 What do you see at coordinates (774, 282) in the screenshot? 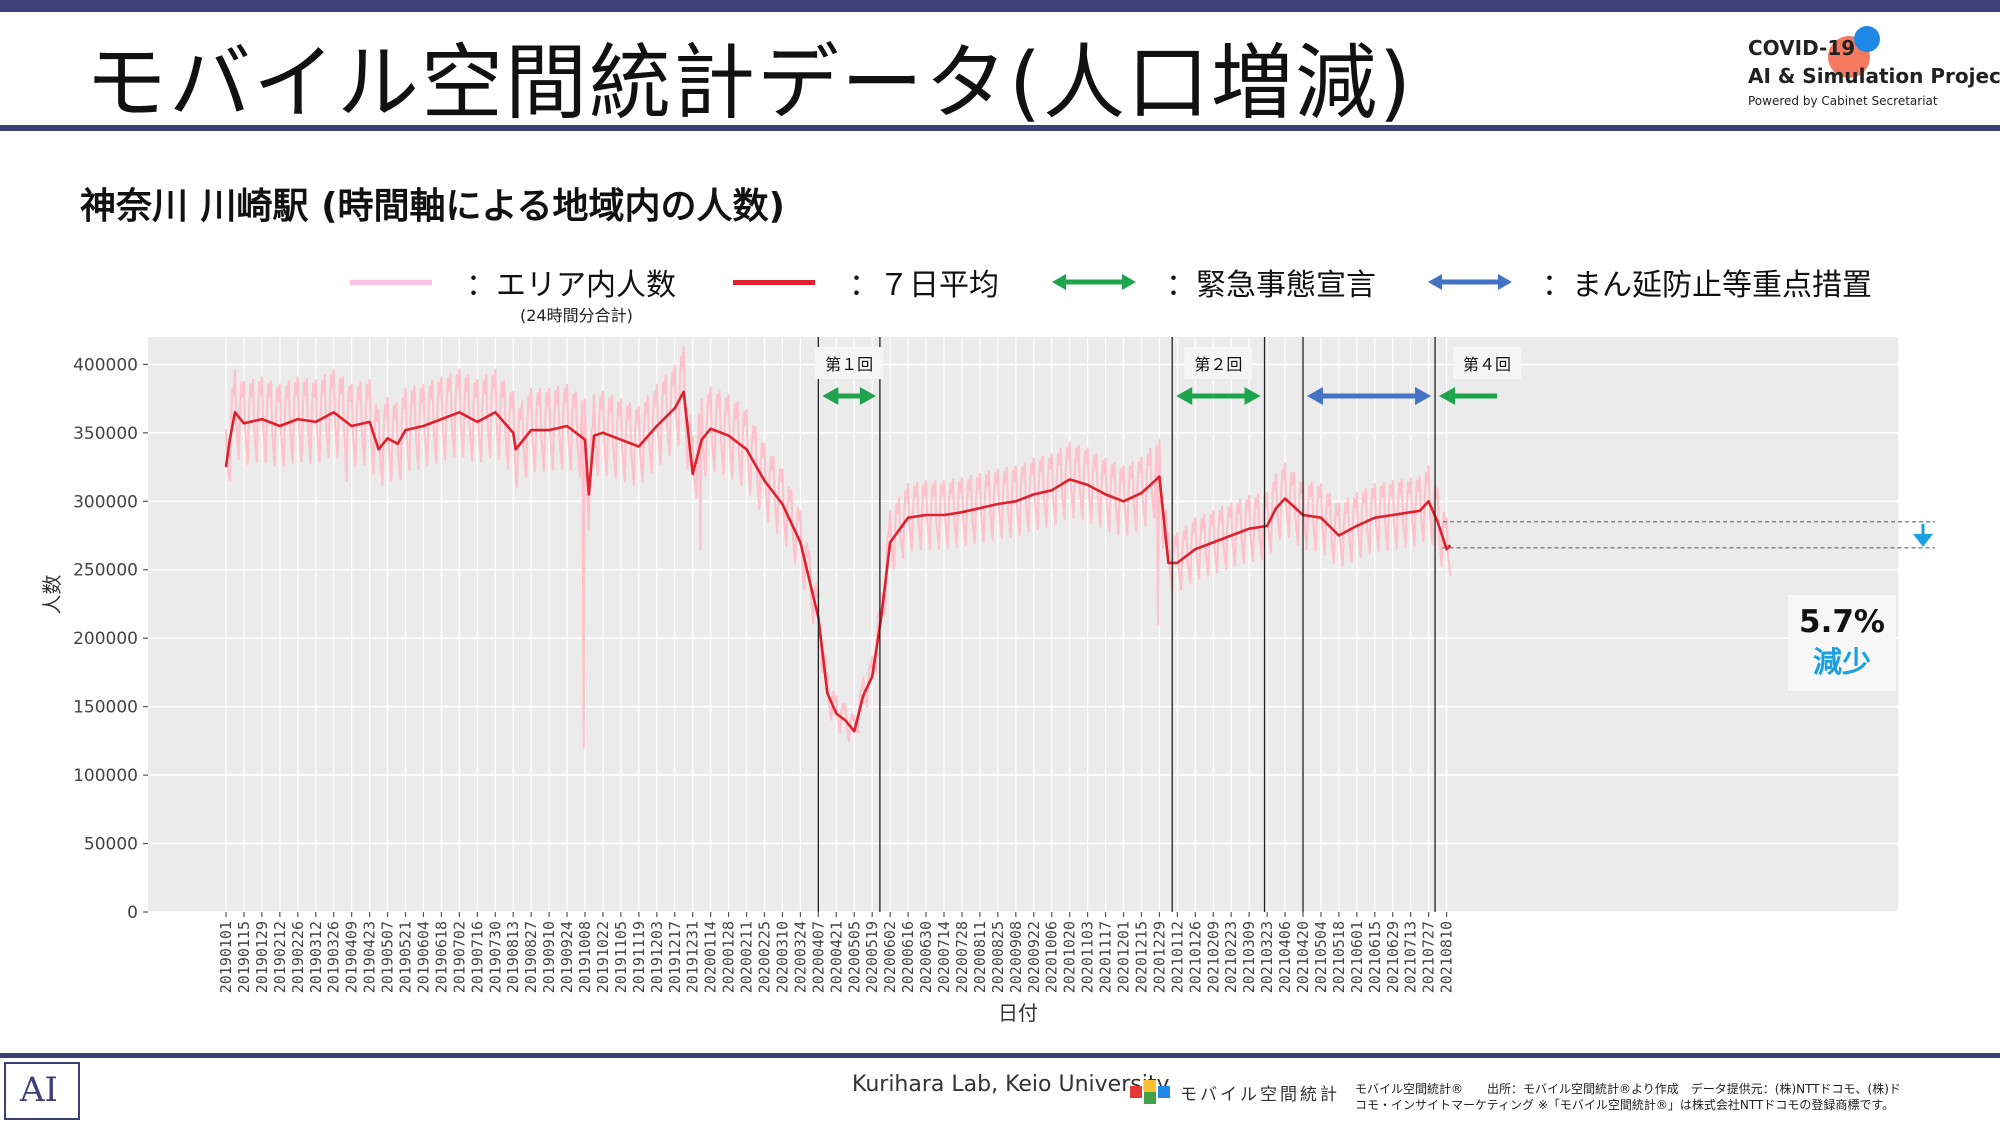
I see `legend-swatch-avg` at bounding box center [774, 282].